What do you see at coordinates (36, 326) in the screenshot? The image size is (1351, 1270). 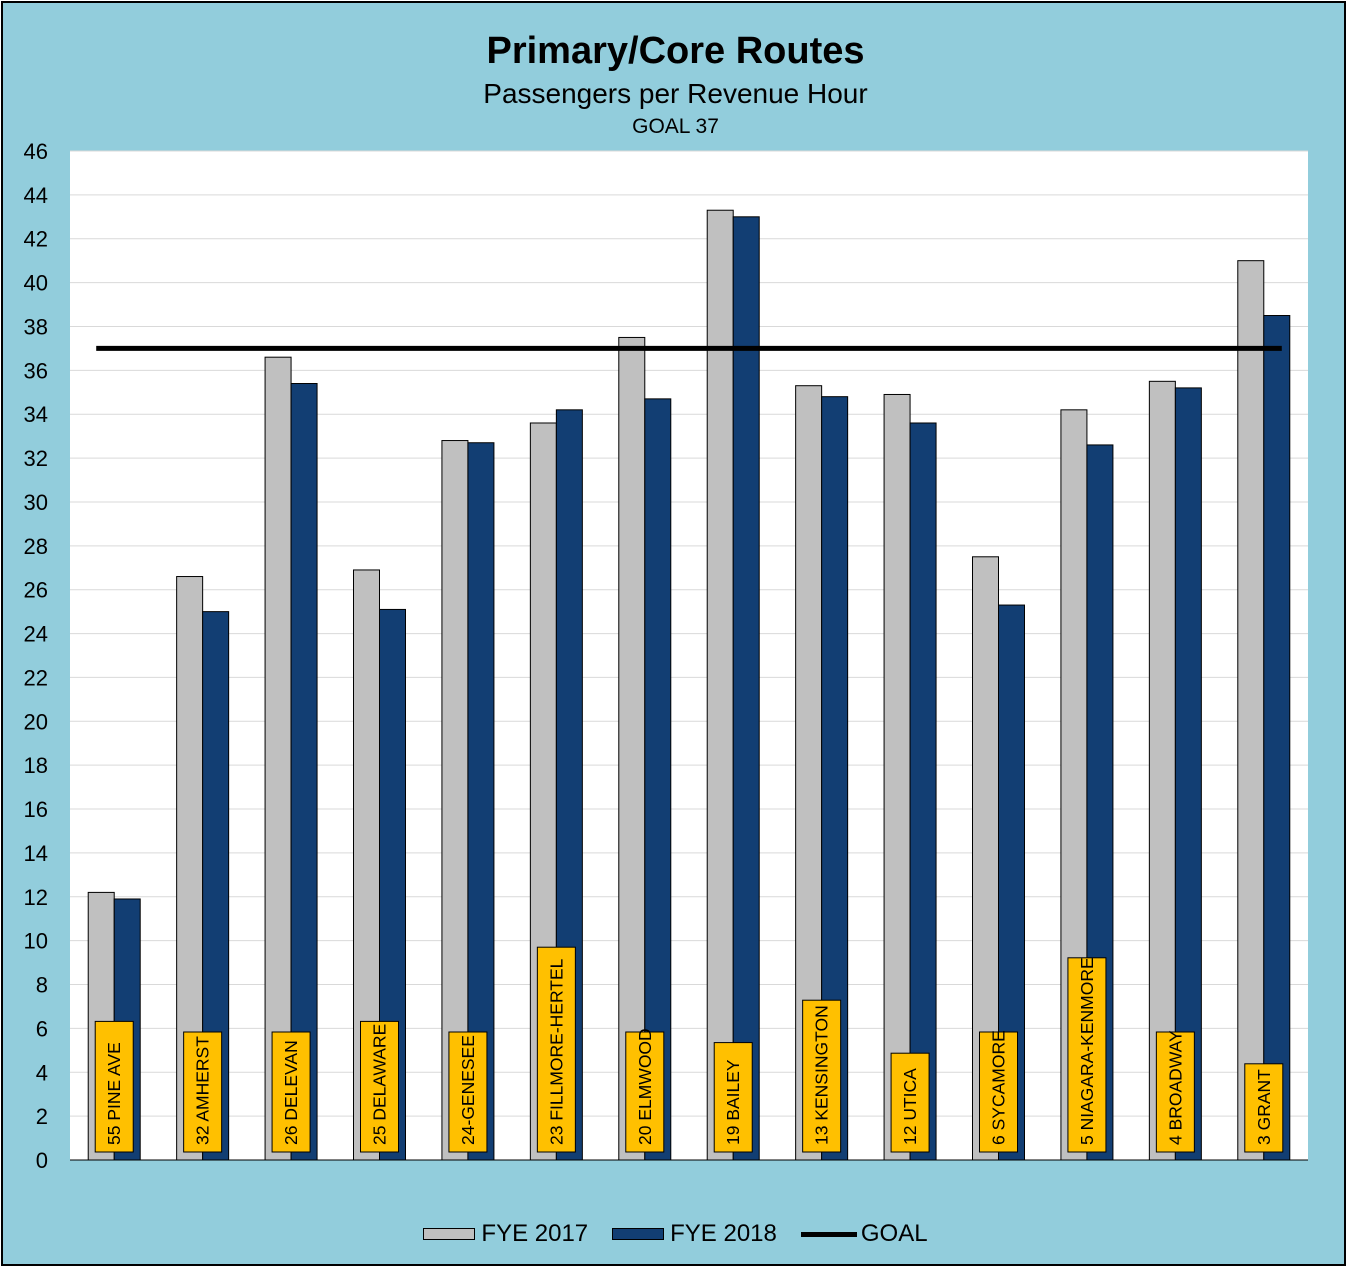 I see `y-tick-label: 38` at bounding box center [36, 326].